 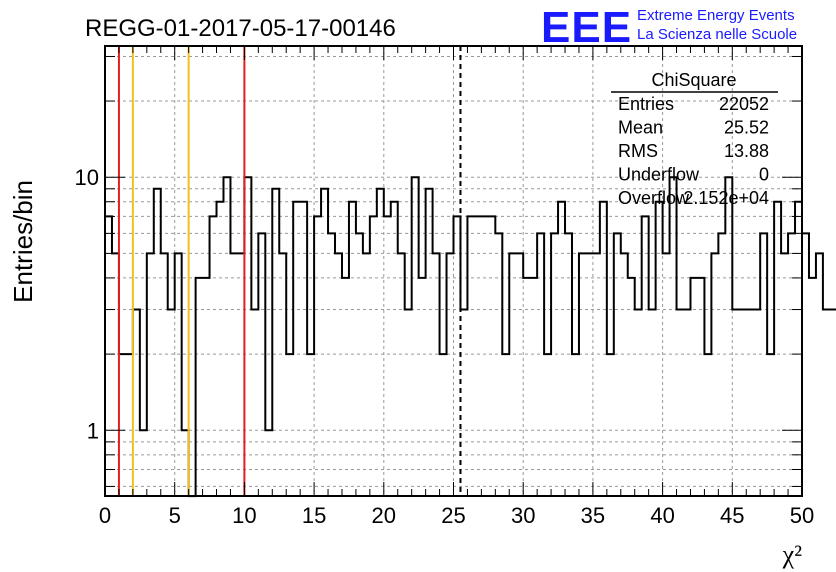 I want to click on org-line-1: Extreme Energy Events, so click(x=716, y=15).